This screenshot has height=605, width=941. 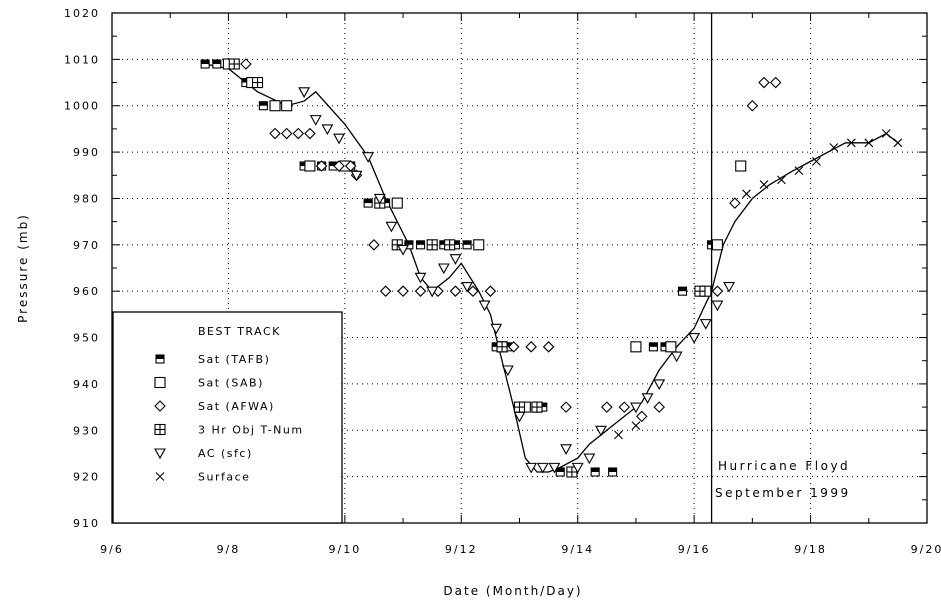 I want to click on x-tick-label: 9/18, so click(x=810, y=549).